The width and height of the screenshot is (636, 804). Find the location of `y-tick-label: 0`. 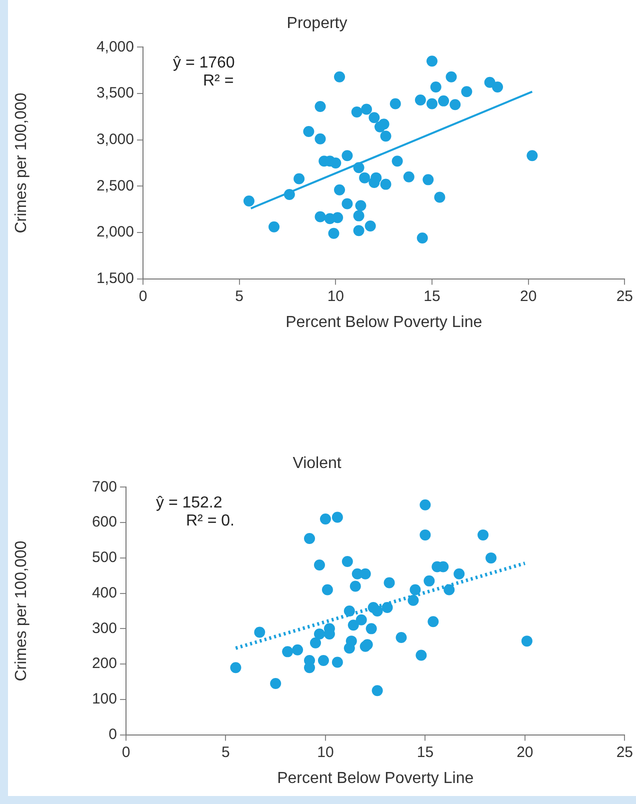

y-tick-label: 0 is located at coordinates (112, 734).